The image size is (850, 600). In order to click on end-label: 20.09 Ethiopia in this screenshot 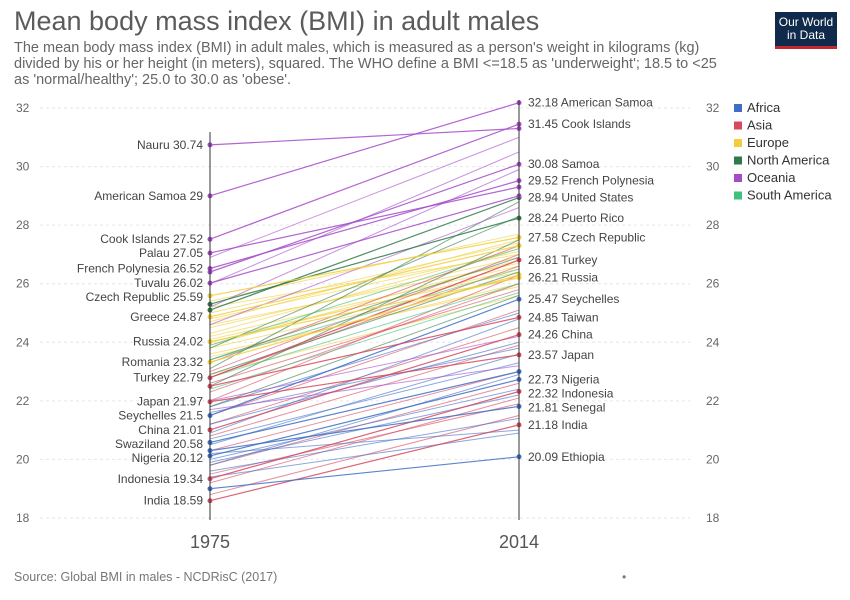, I will do `click(566, 457)`.